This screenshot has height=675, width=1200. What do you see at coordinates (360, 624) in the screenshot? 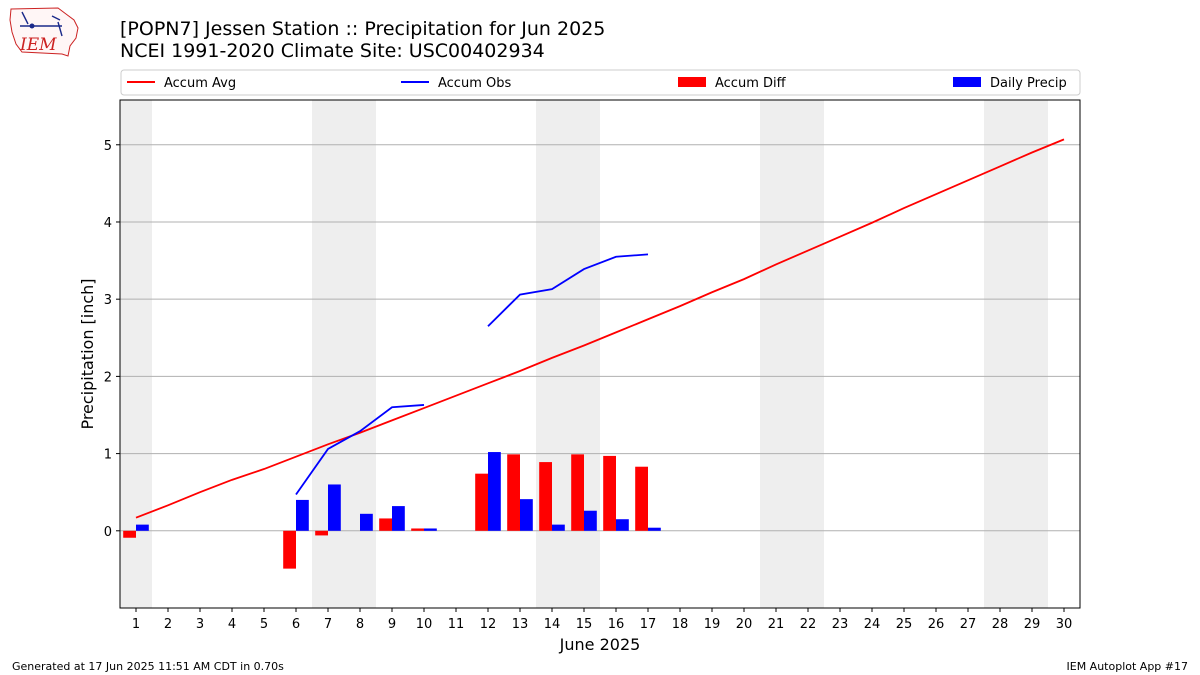
I see `x-tick-label: 8` at bounding box center [360, 624].